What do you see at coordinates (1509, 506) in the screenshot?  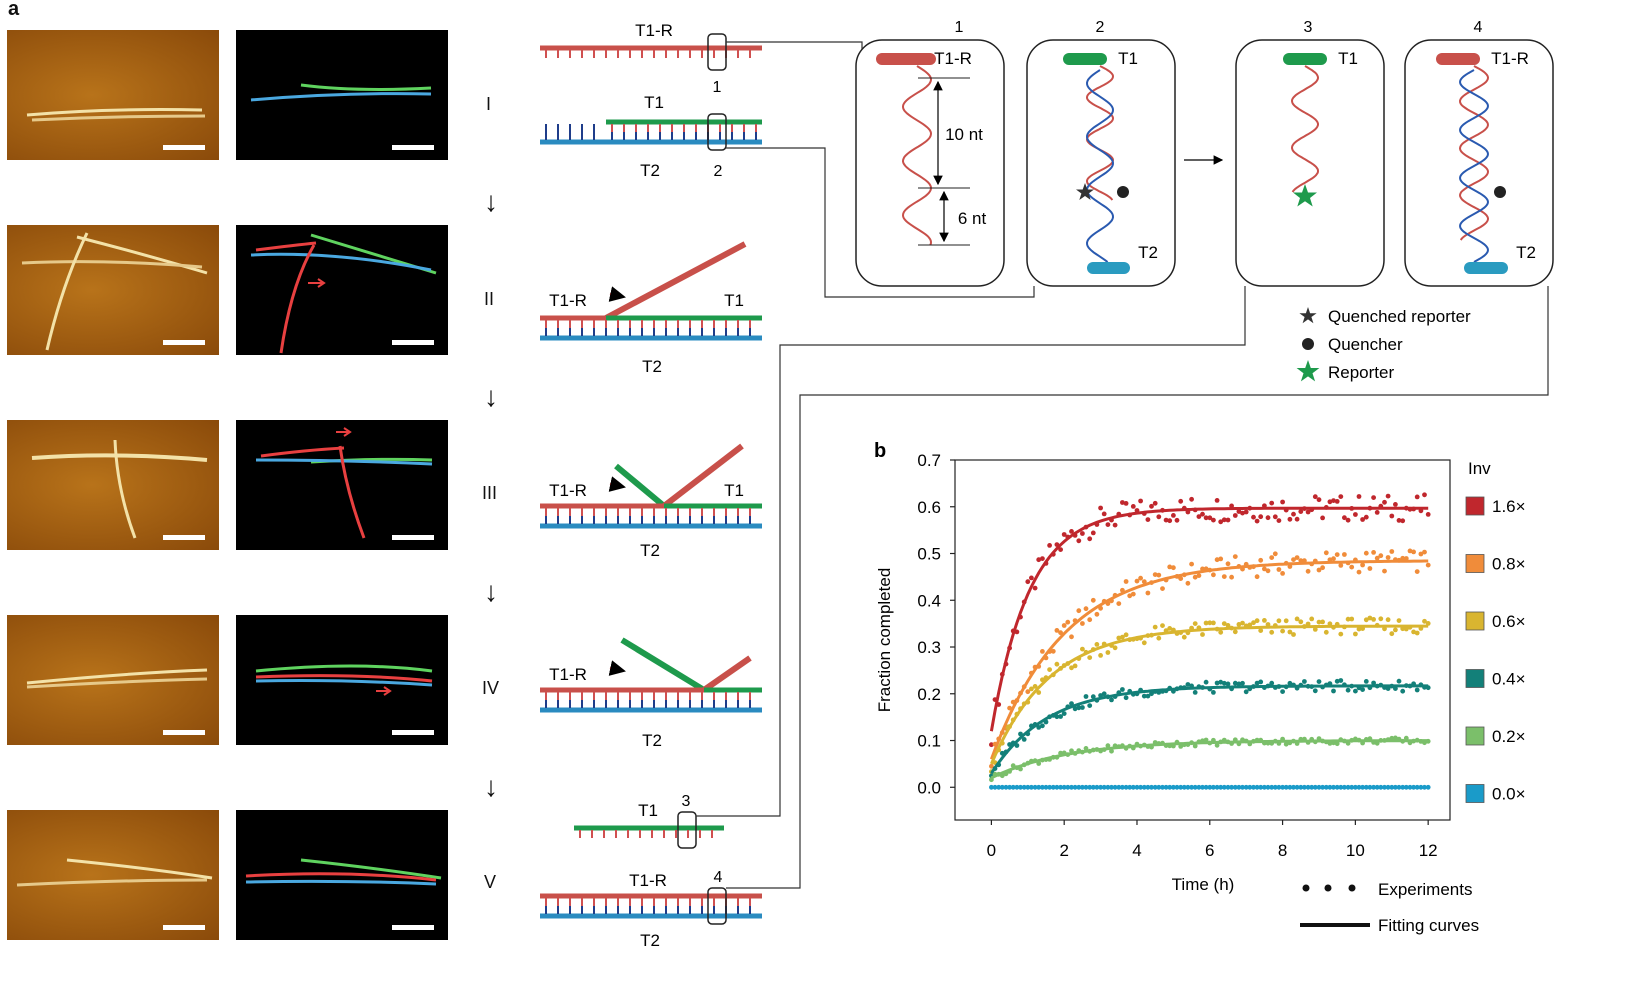 I see `legend-entry: 1.6×` at bounding box center [1509, 506].